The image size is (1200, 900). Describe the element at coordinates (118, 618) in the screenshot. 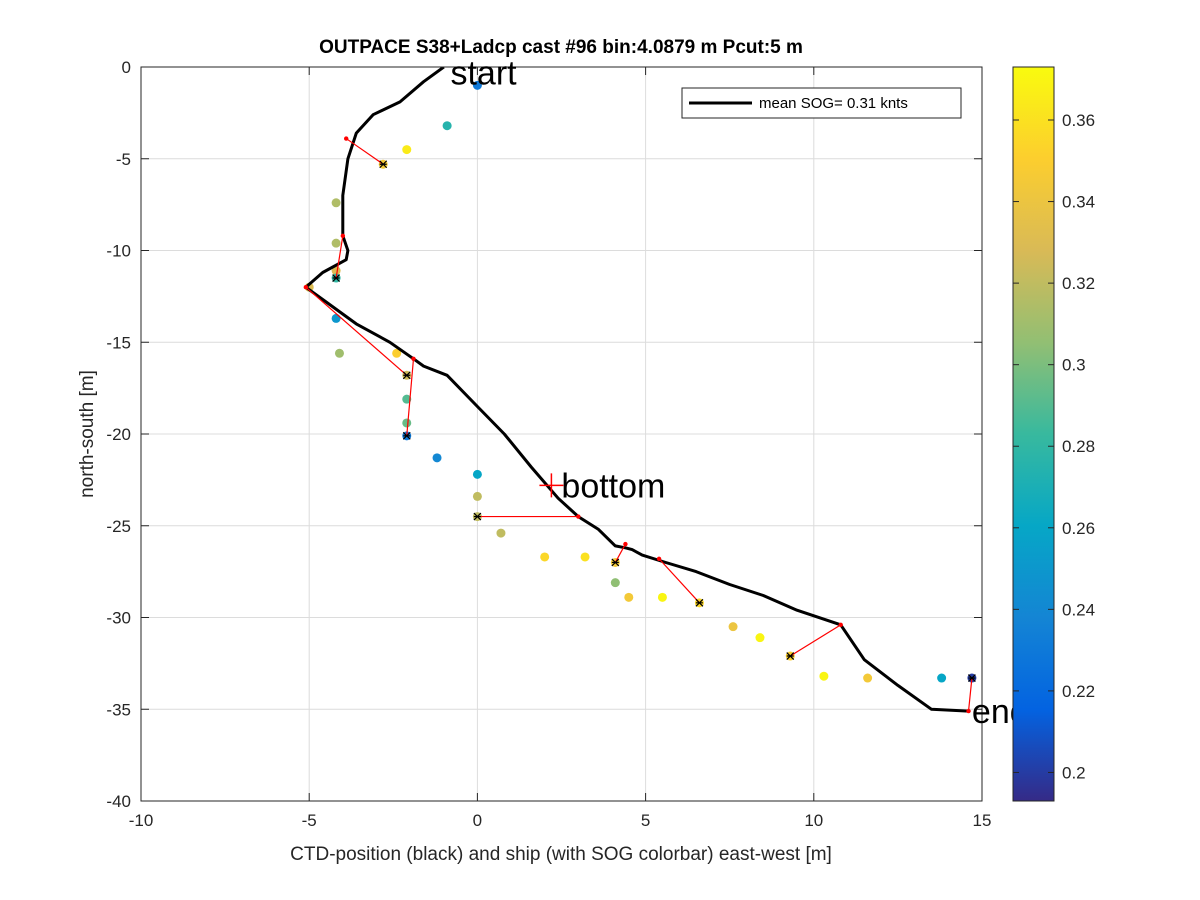

I see `y-tick-label: -30` at that location.